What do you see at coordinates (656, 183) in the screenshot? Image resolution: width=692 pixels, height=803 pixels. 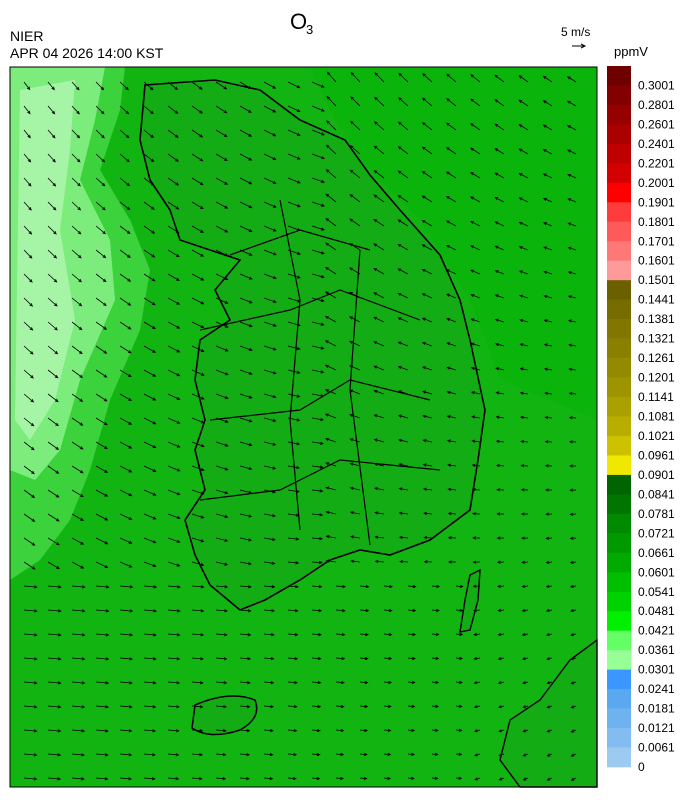 I see `colorbar-label: 0.2001` at bounding box center [656, 183].